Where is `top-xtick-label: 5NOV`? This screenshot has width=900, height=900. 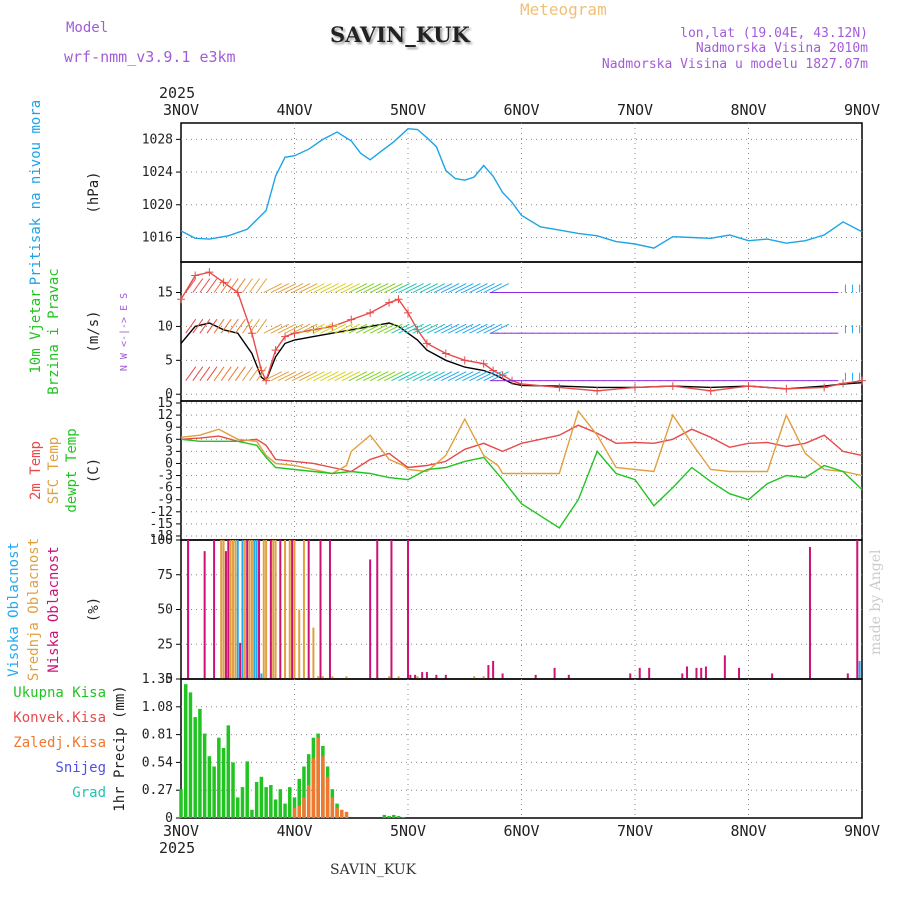
top-xtick-label: 5NOV is located at coordinates (408, 110).